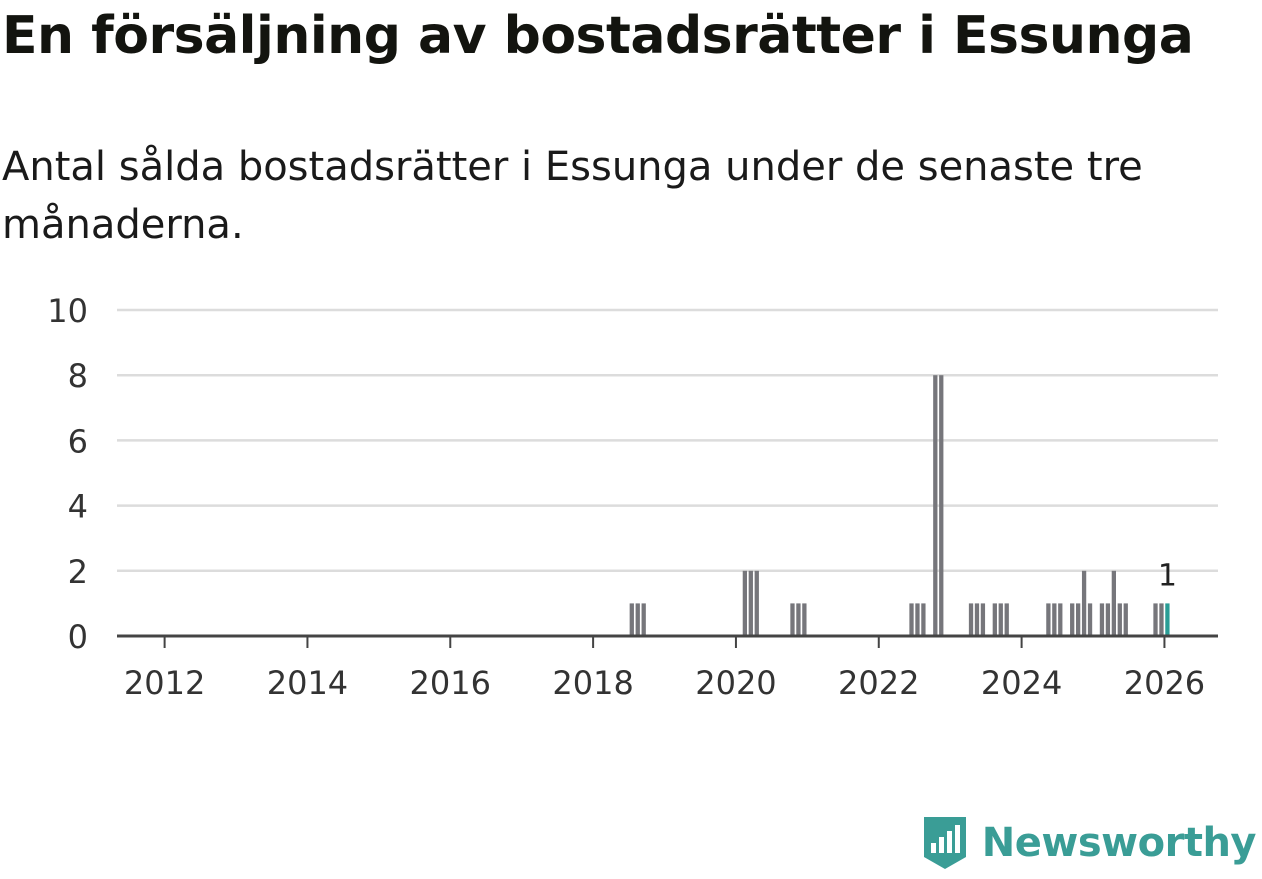 This screenshot has height=879, width=1262. I want to click on x-tick-label: 2024, so click(1021, 683).